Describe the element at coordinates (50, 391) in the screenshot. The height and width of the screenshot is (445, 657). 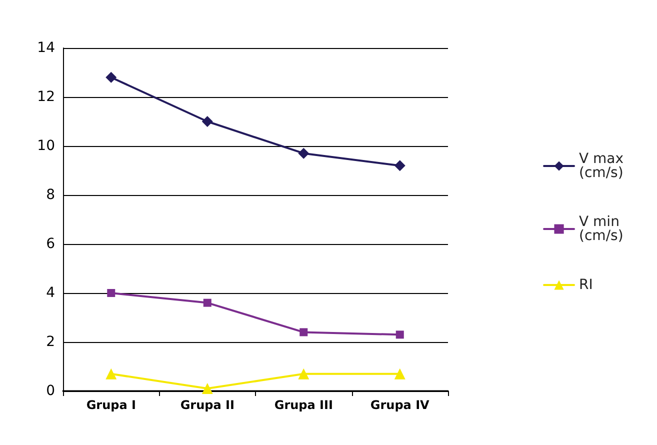
I see `y-tick-label: 0` at that location.